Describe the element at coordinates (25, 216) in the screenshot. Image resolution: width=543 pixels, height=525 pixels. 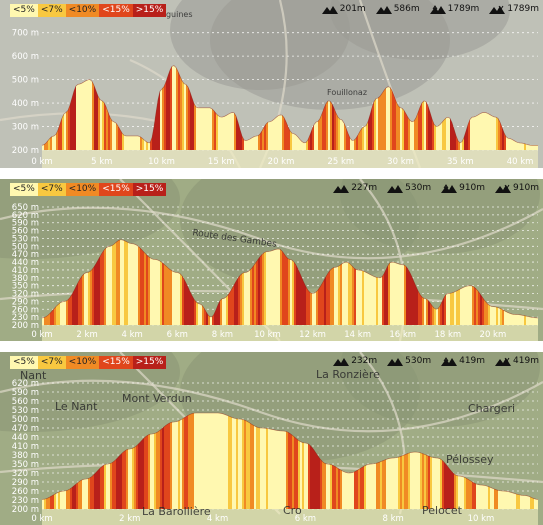
I see `y-tick-label: 620 m` at that location.